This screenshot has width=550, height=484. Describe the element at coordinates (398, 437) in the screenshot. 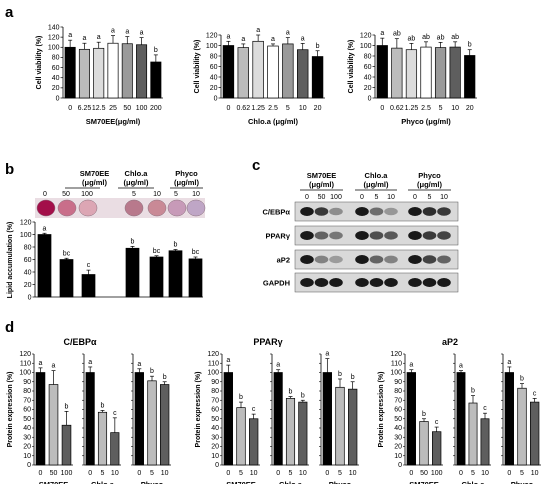

I see `d3-ytick-label: 30` at that location.